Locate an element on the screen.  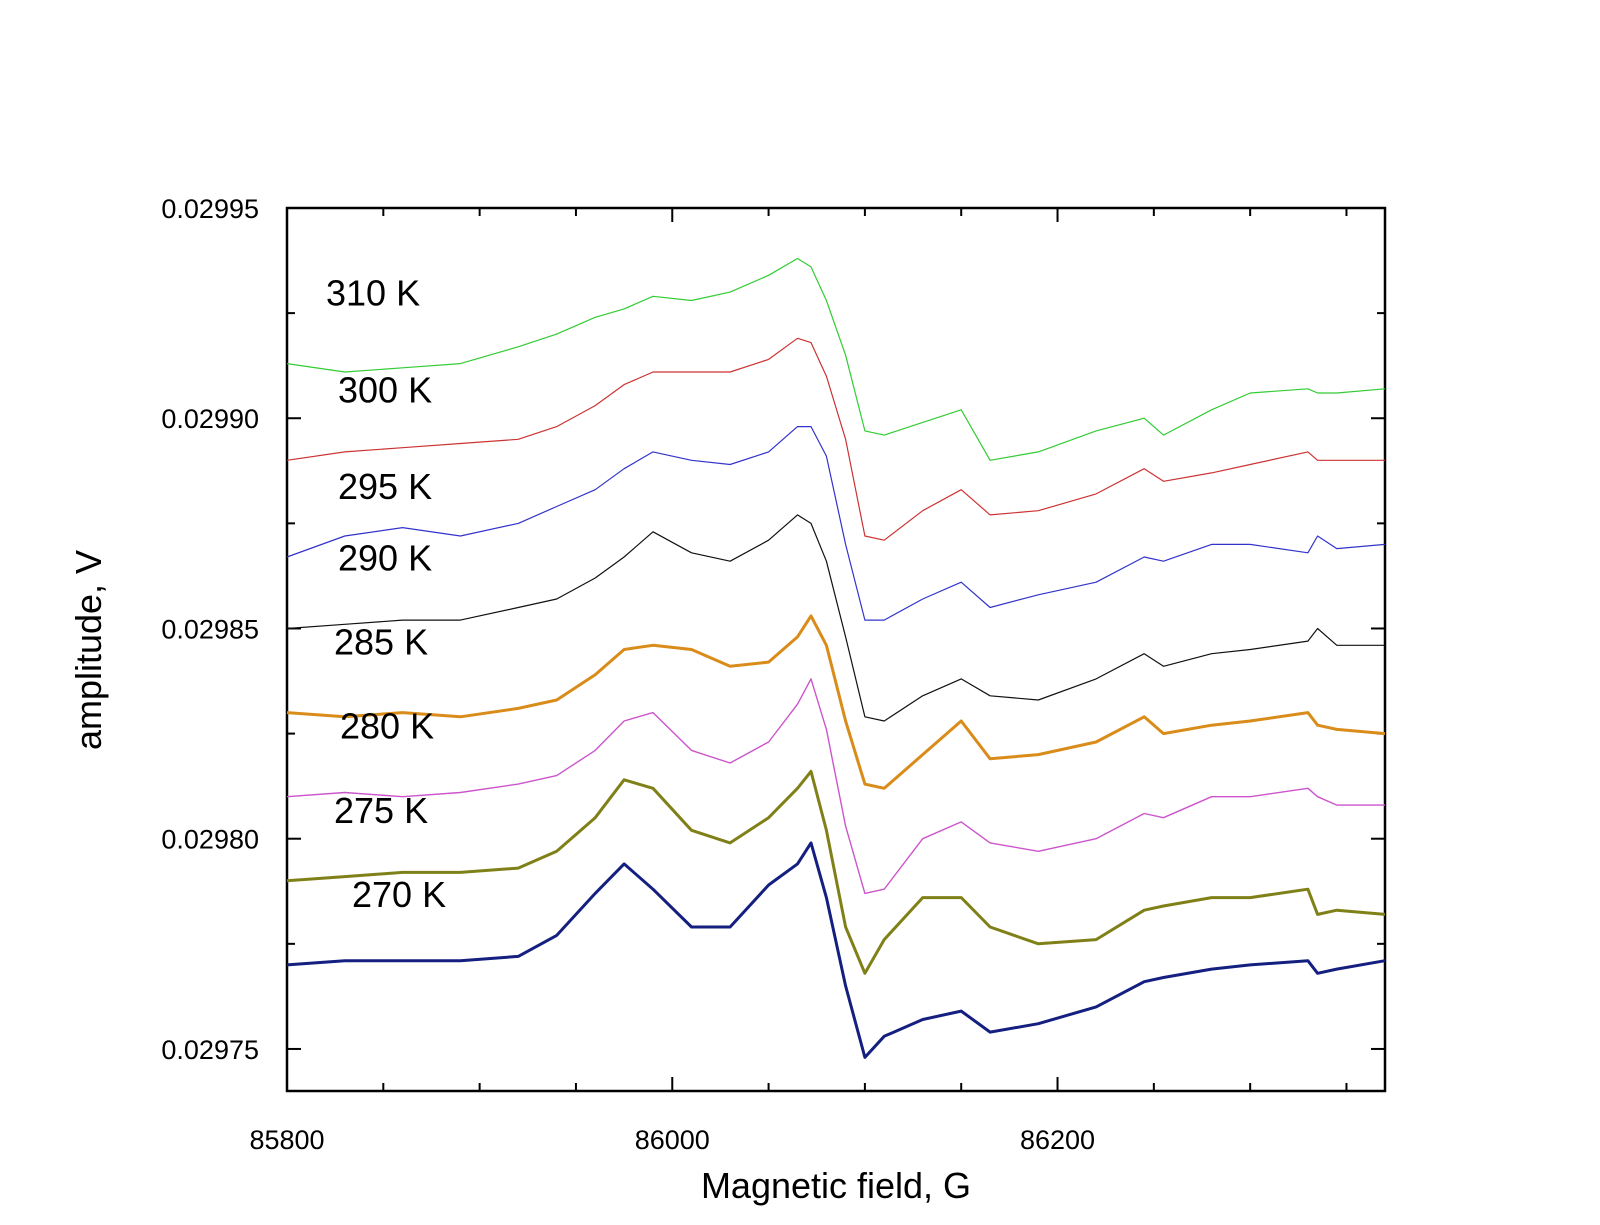
y-axis-title: amplitude, V is located at coordinates (88, 650).